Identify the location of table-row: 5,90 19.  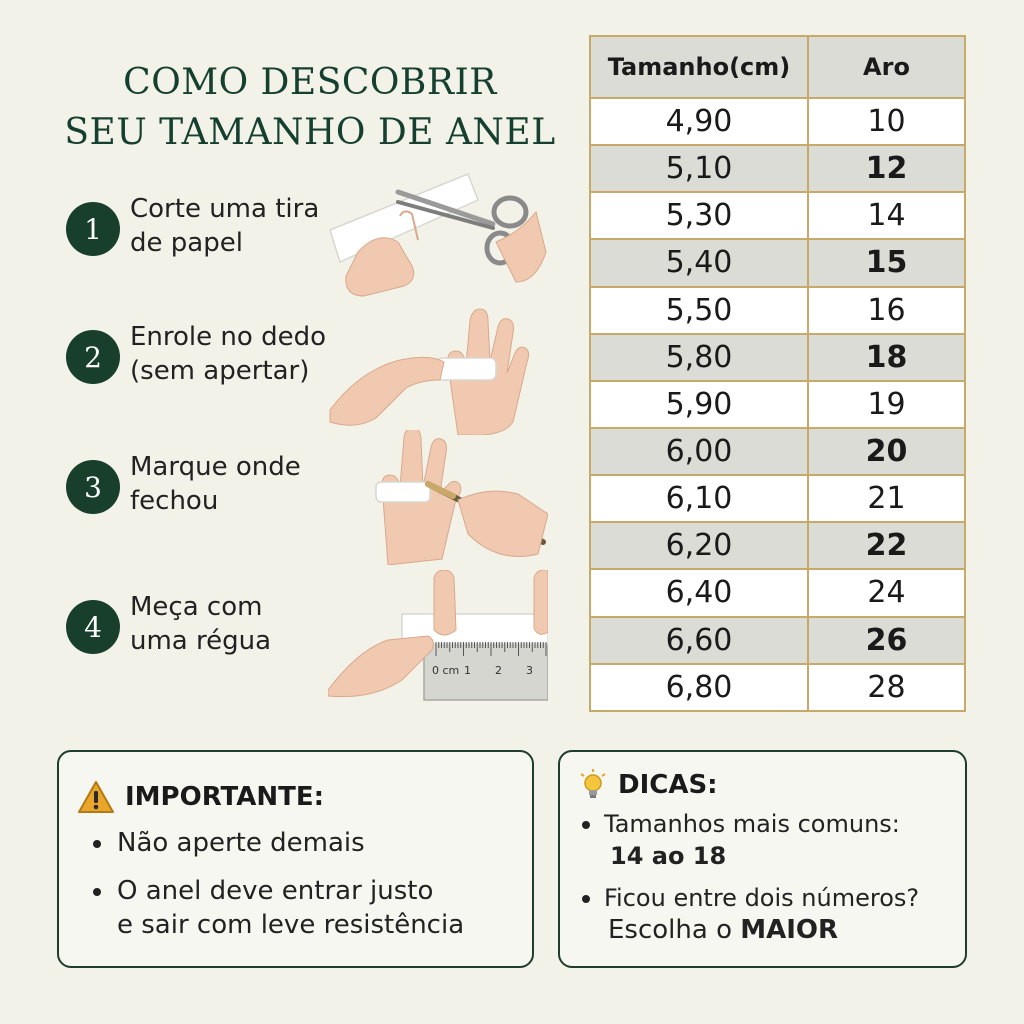
(777, 404).